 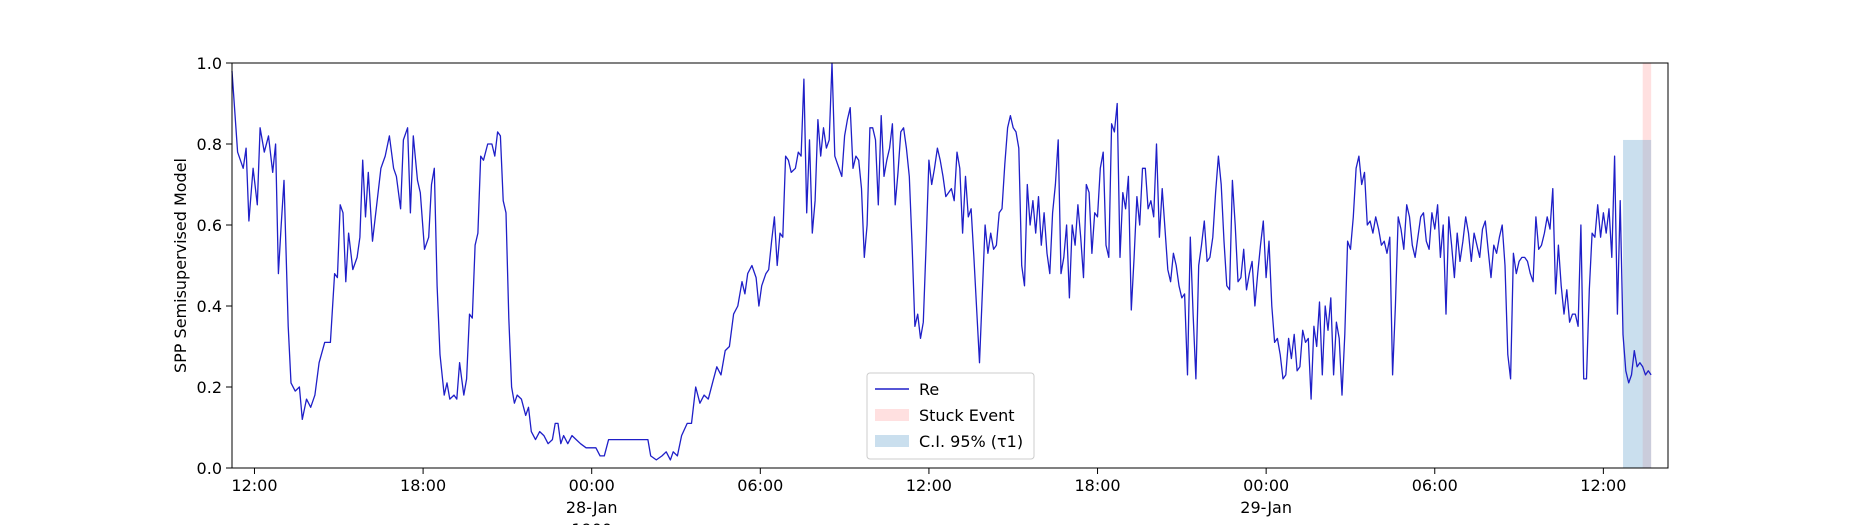 I want to click on confidence-interval-band, so click(x=1637, y=303).